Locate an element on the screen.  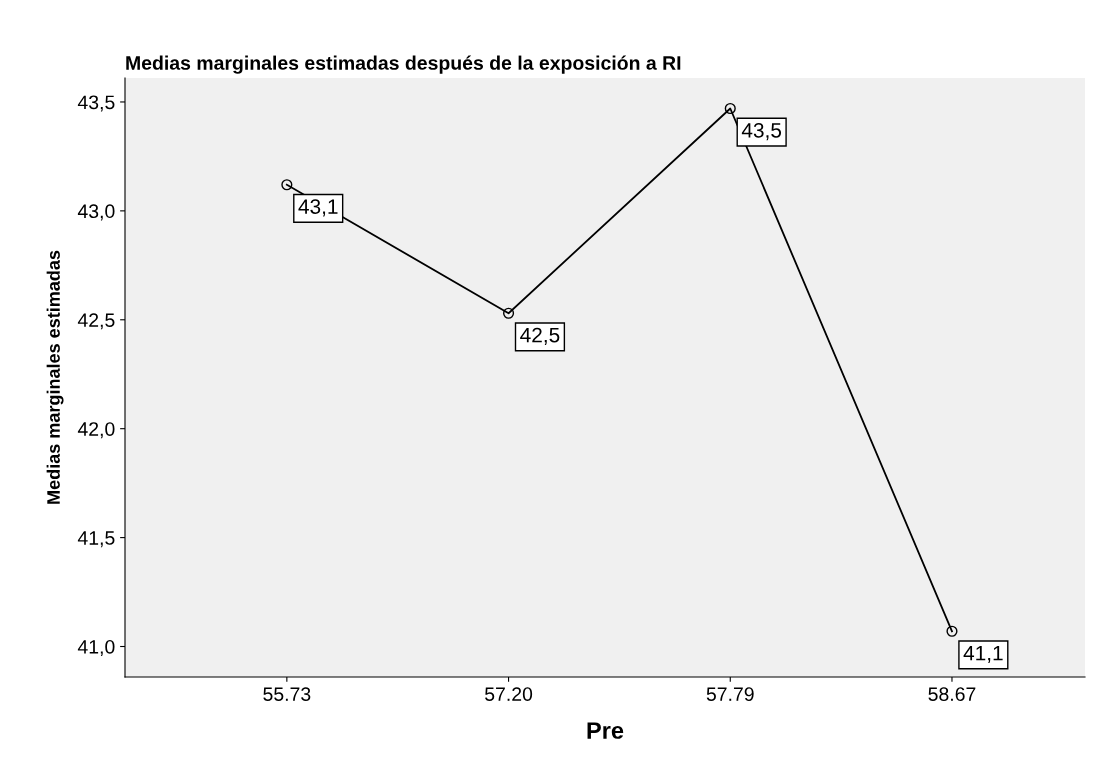
x-tick-label: 58.67 is located at coordinates (952, 694).